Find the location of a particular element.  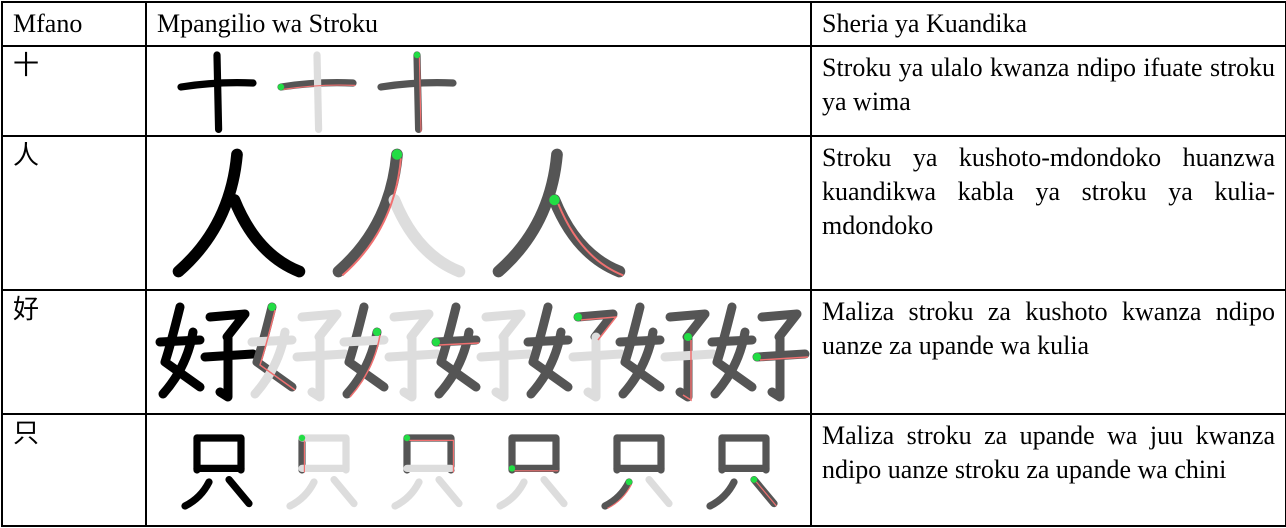

header-cell: Sheria ya Kuandika is located at coordinates (1048, 24).